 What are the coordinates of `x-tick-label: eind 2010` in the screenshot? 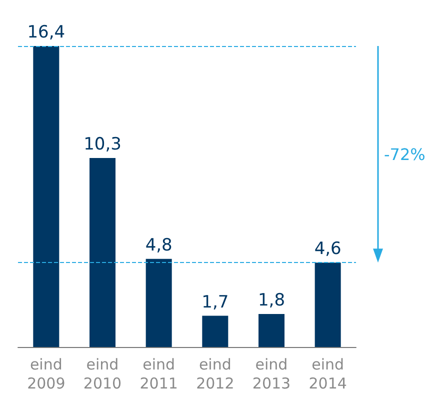 It's located at (102, 374).